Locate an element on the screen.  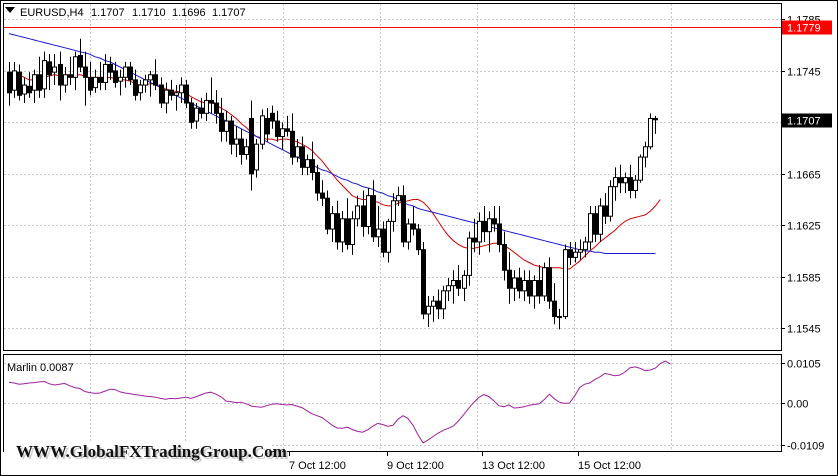
indicator-tick-label: 0.0105 is located at coordinates (804, 365).